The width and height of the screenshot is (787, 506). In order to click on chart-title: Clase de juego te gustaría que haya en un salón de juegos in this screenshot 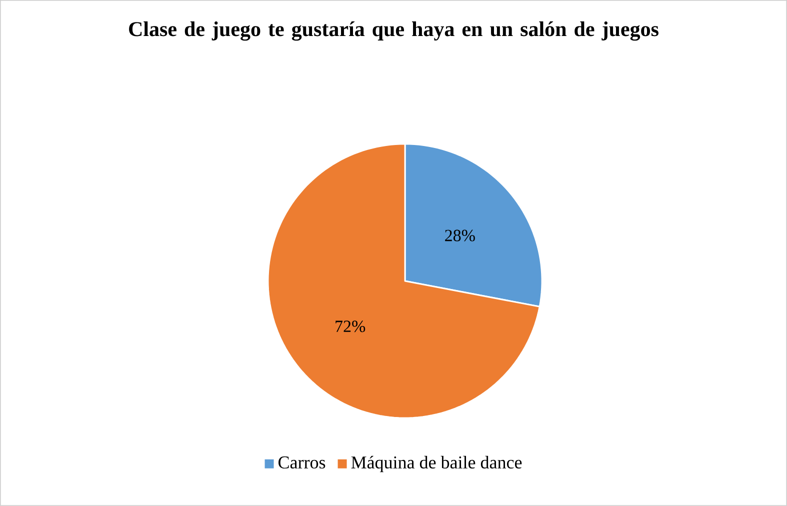, I will do `click(393, 31)`.